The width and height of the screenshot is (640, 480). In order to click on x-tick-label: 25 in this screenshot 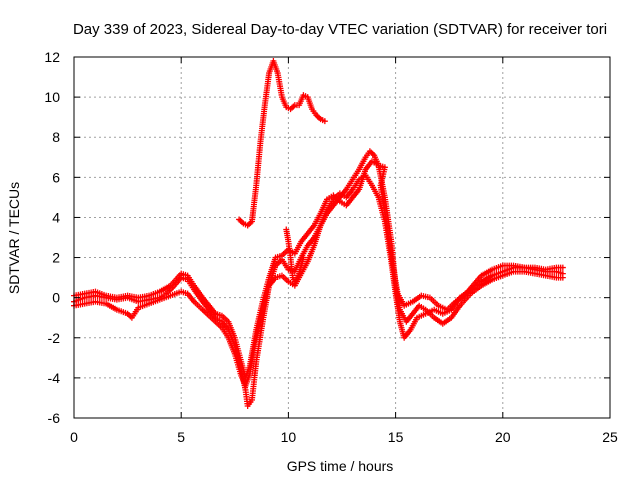, I will do `click(610, 437)`.